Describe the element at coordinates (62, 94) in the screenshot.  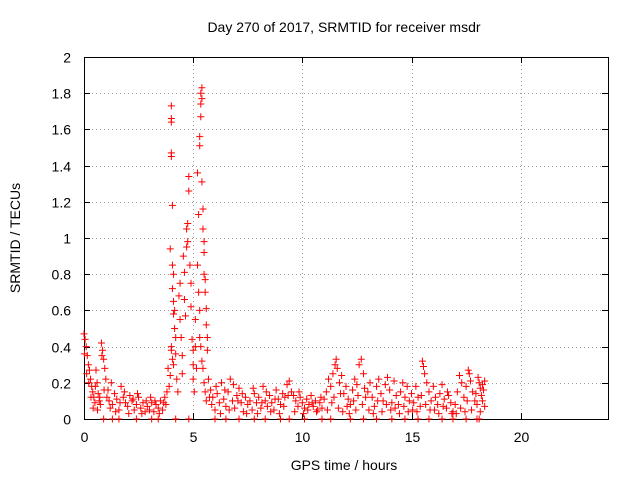
I see `y-tick-label: 1.8` at that location.